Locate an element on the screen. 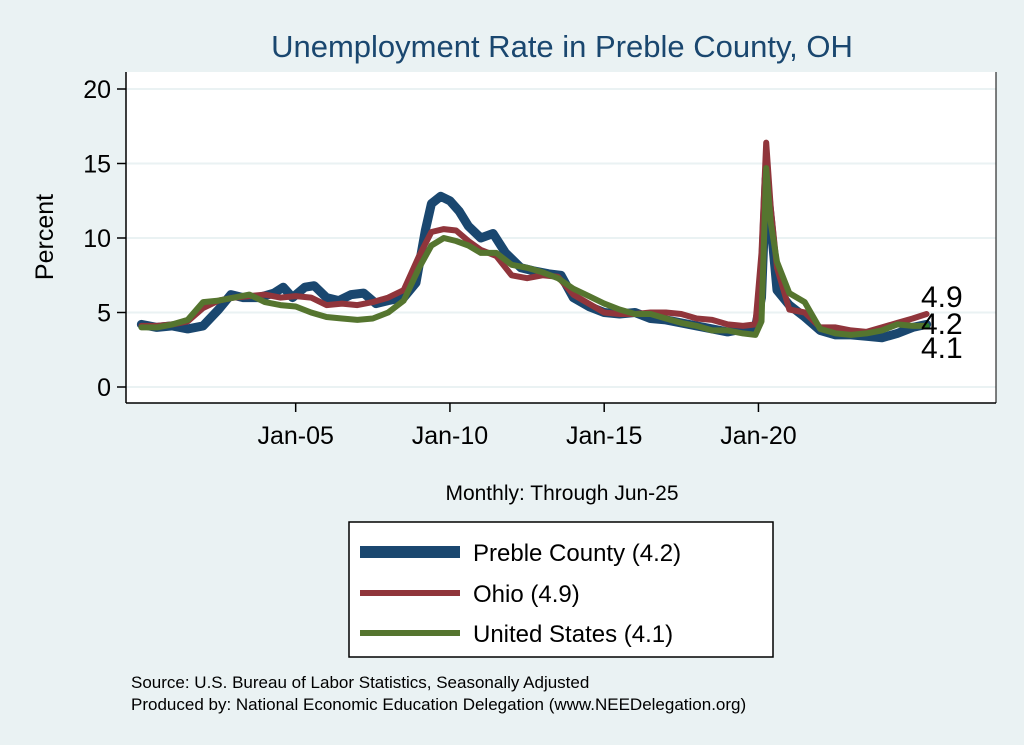 This screenshot has width=1024, height=745. y-tick-label: 5 is located at coordinates (104, 314).